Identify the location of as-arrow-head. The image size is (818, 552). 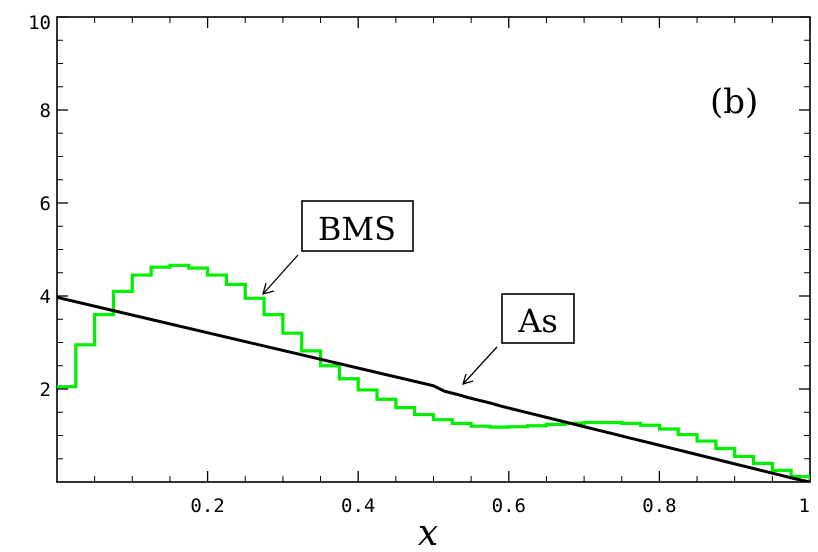
(468, 379).